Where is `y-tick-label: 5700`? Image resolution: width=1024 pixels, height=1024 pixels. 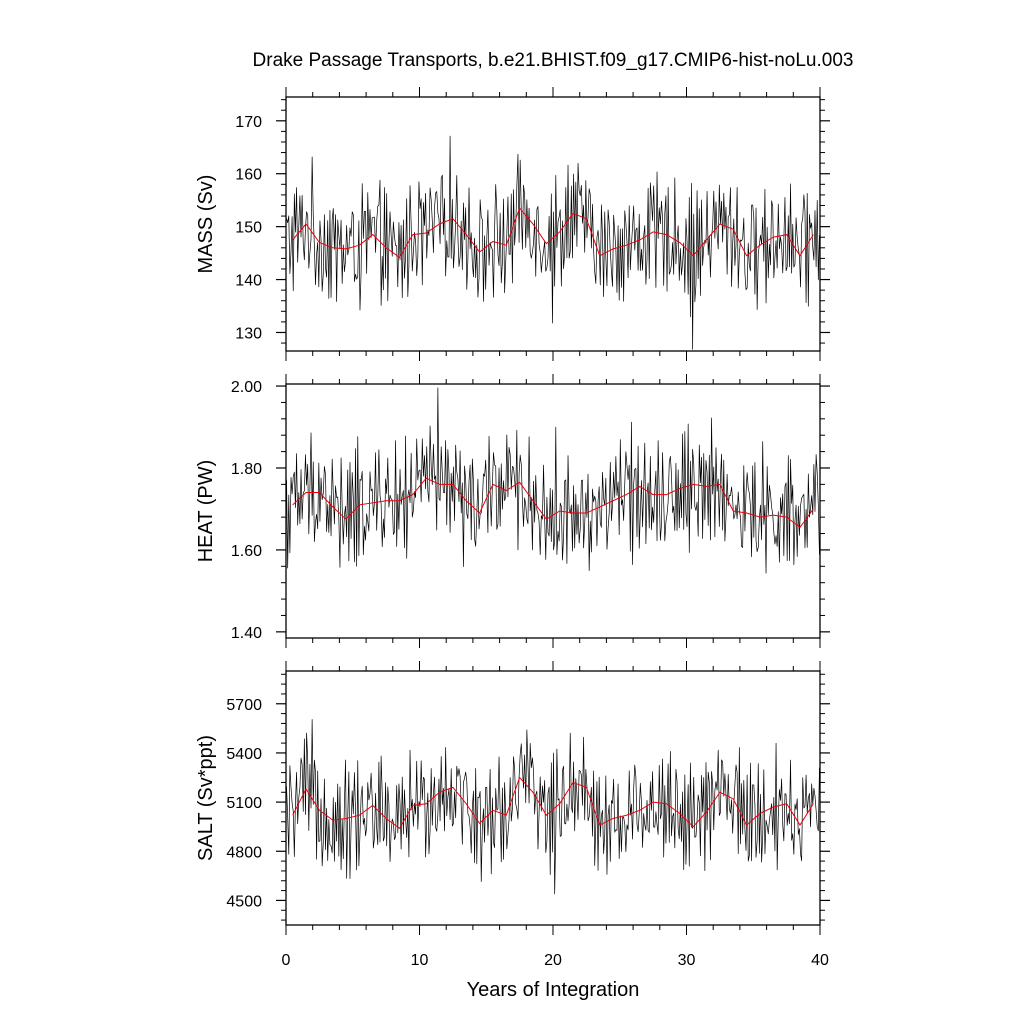
y-tick-label: 5700 is located at coordinates (244, 705).